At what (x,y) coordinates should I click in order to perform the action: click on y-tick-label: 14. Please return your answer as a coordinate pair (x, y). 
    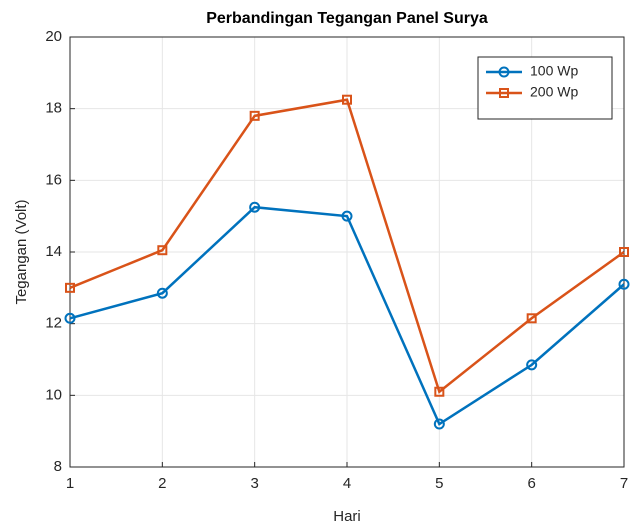
    Looking at the image, I should click on (53, 251).